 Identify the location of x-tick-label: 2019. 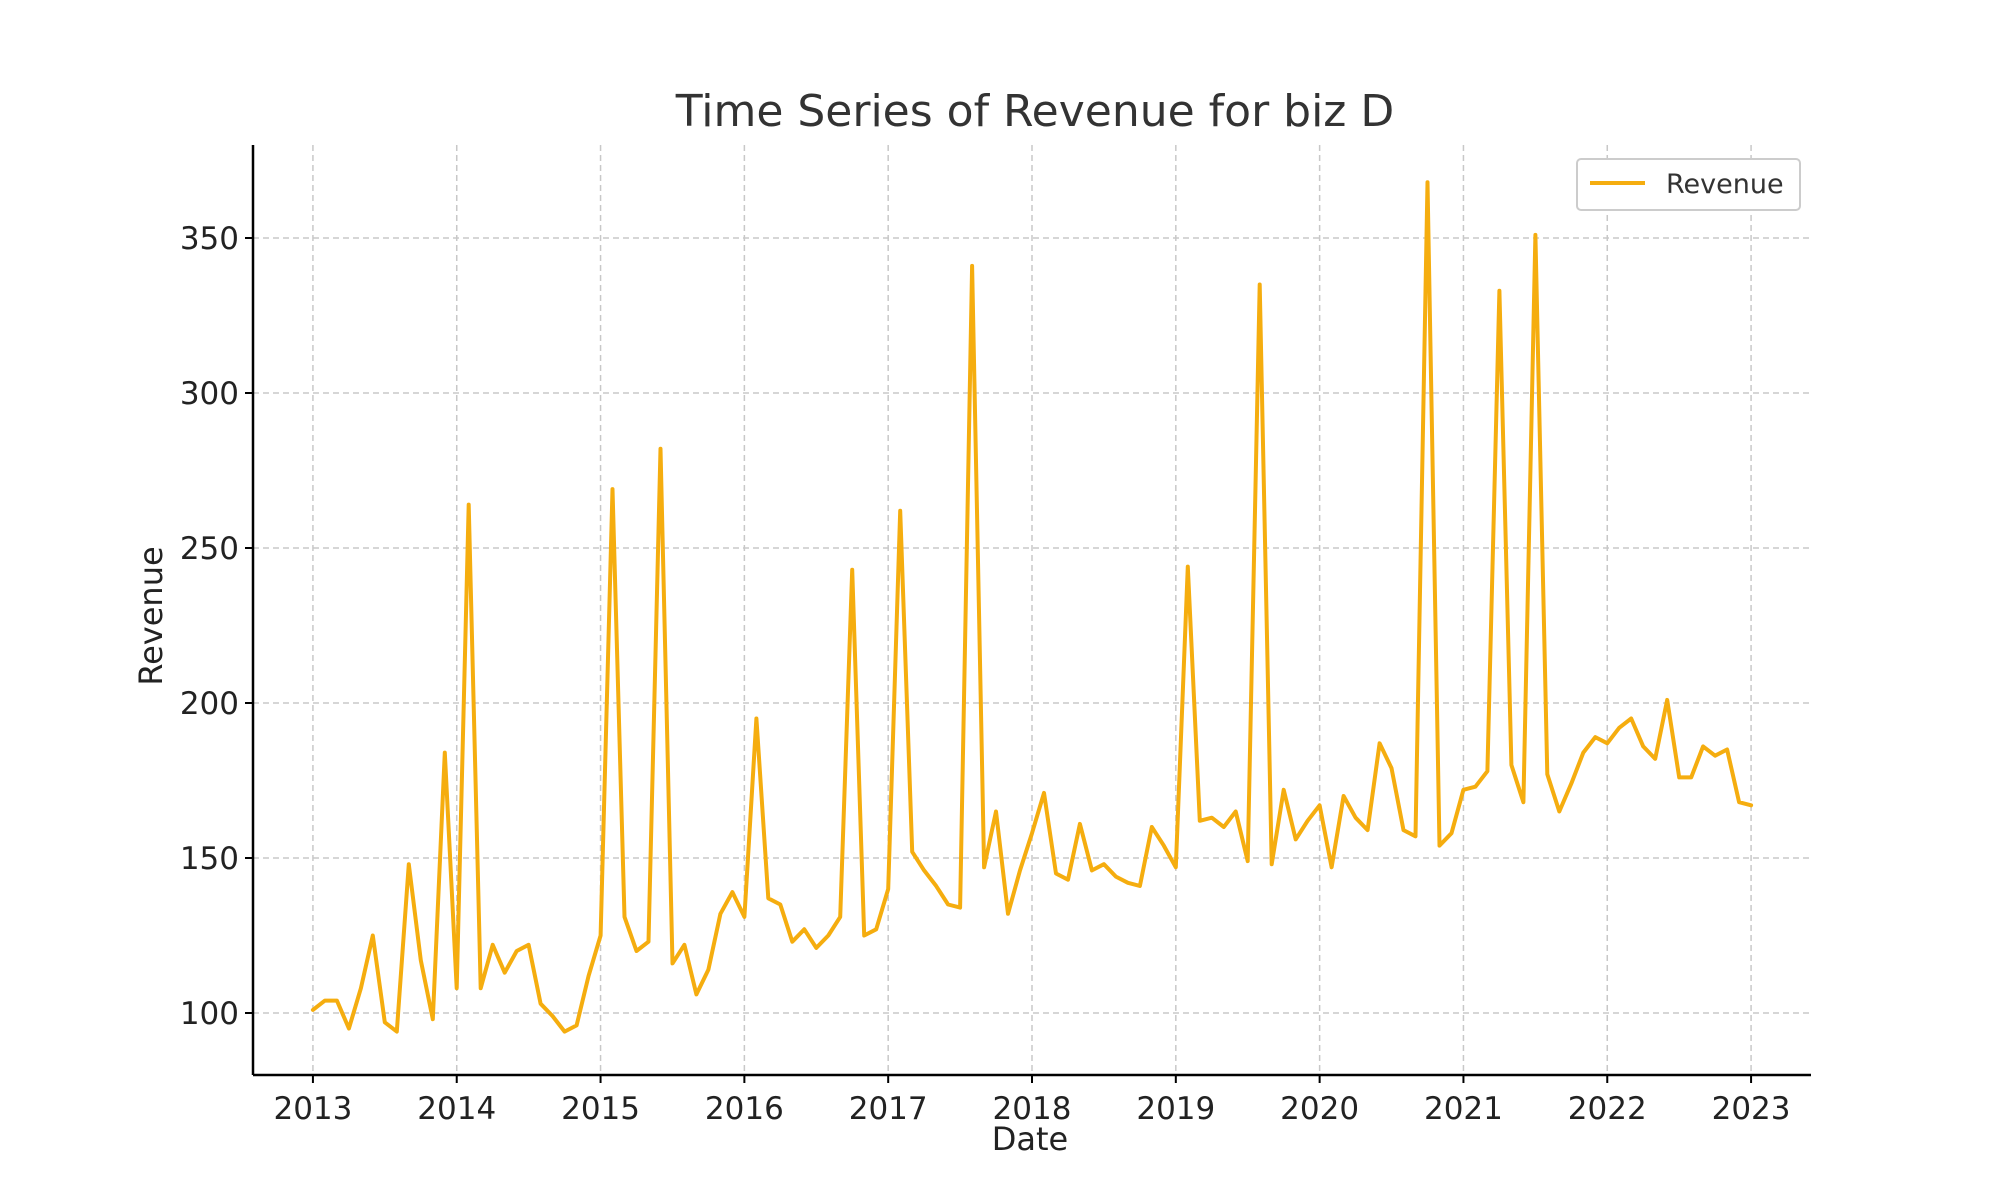
(1175, 1109).